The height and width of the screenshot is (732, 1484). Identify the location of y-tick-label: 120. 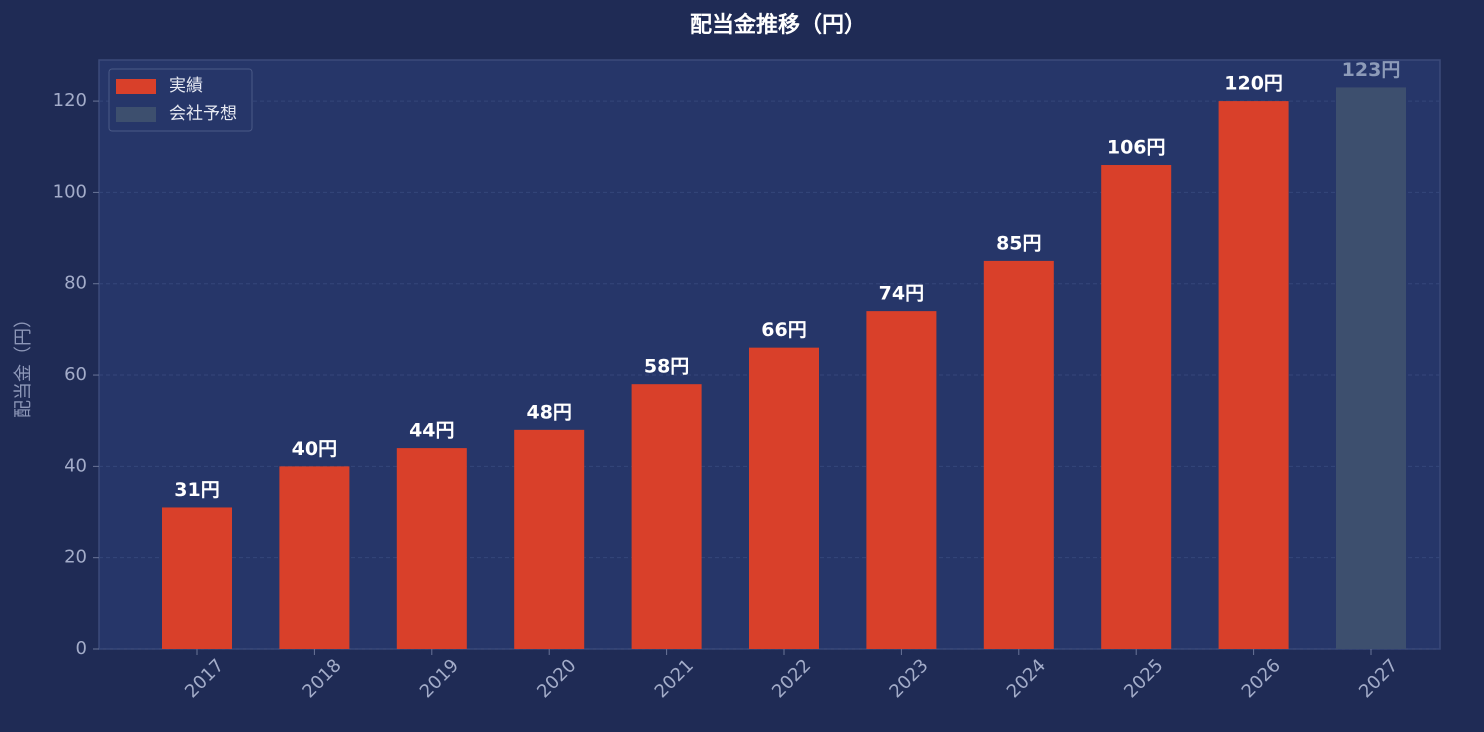
(70, 100).